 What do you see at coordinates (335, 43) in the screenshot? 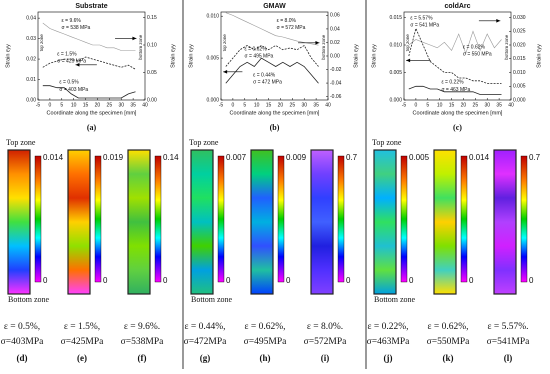
I see `y2-tick-label: 0.02` at bounding box center [335, 43].